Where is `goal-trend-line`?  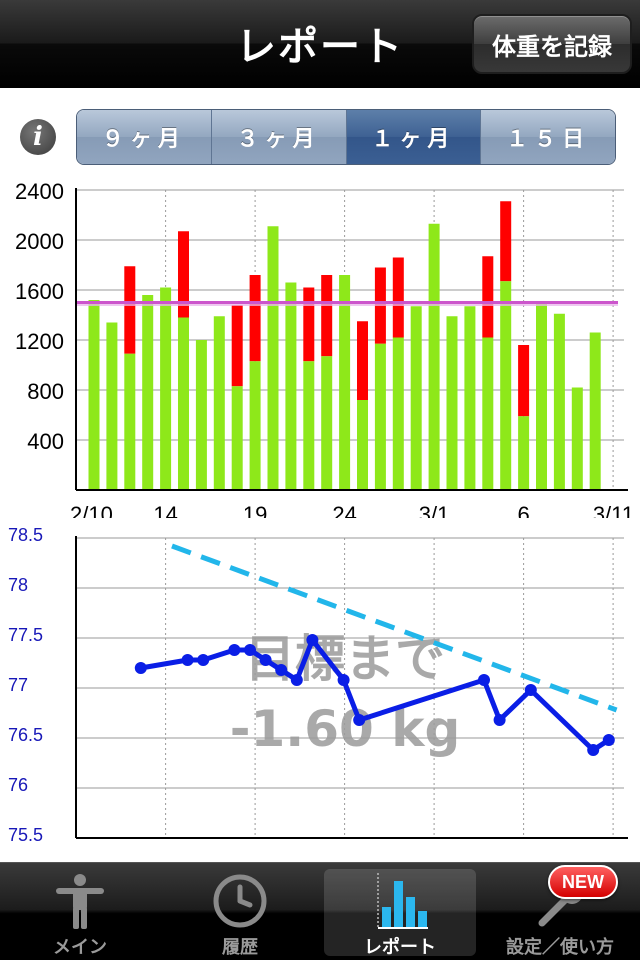 goal-trend-line is located at coordinates (394, 628).